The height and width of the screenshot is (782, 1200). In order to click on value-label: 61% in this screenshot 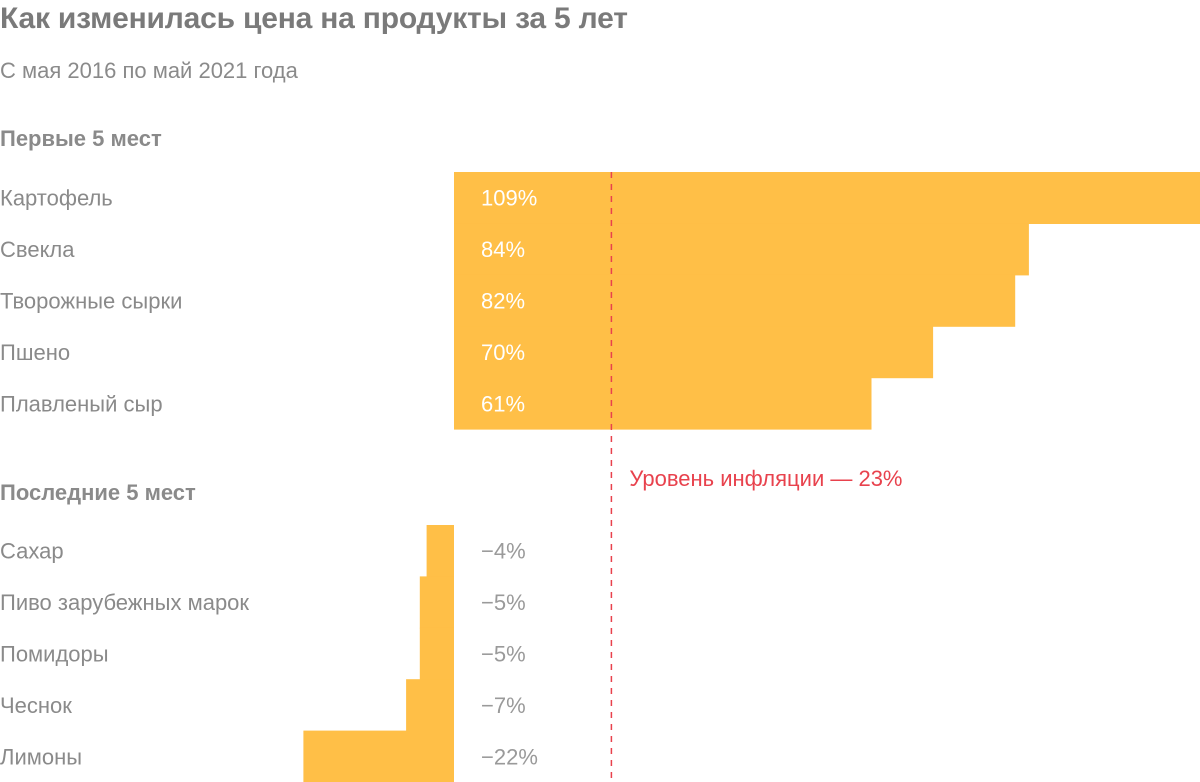, I will do `click(503, 403)`.